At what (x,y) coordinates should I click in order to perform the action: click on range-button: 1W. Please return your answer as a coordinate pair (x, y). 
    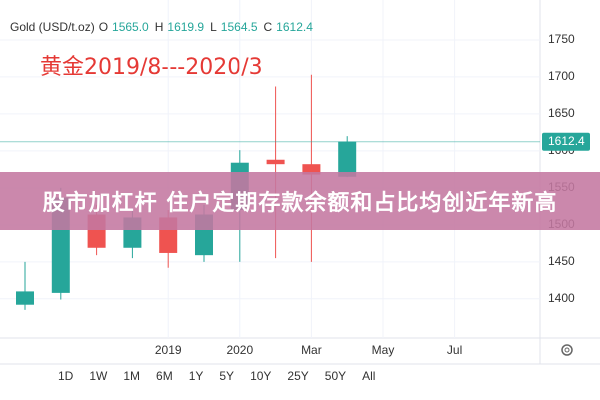
    Looking at the image, I should click on (98, 376).